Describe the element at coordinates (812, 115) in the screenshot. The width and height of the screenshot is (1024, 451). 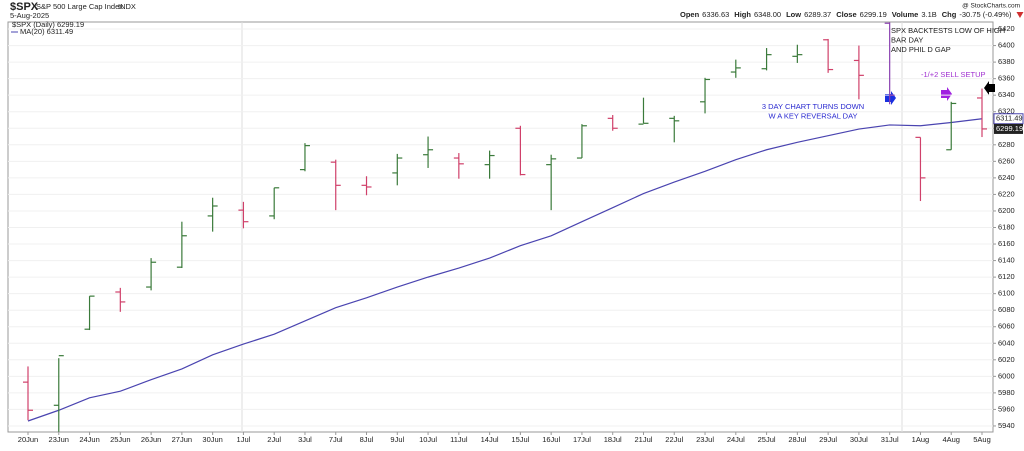
I see `annotation: W A KEY REVERSAL DAY` at that location.